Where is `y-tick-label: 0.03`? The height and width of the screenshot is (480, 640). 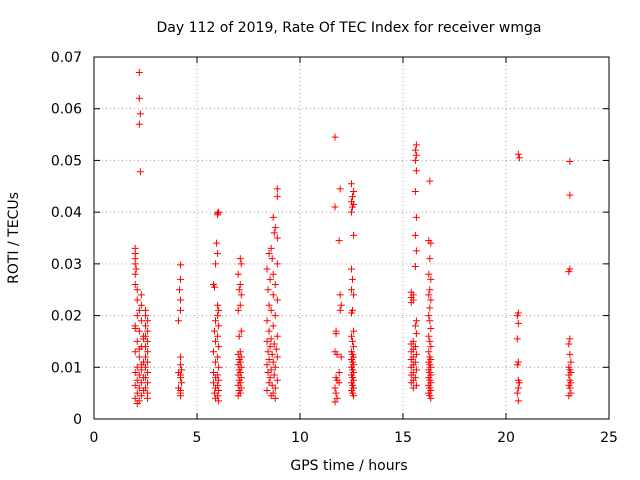
y-tick-label: 0.03 is located at coordinates (66, 265).